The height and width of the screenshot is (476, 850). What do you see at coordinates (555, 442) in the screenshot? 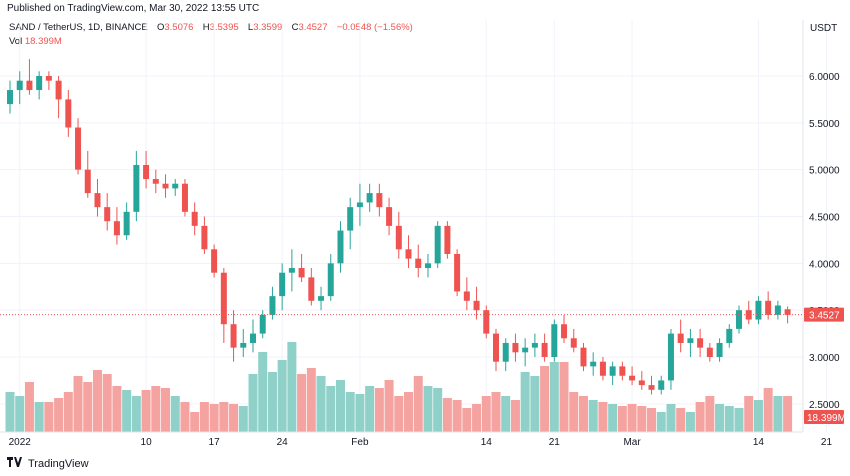
I see `x-tick-label: 21` at bounding box center [555, 442].